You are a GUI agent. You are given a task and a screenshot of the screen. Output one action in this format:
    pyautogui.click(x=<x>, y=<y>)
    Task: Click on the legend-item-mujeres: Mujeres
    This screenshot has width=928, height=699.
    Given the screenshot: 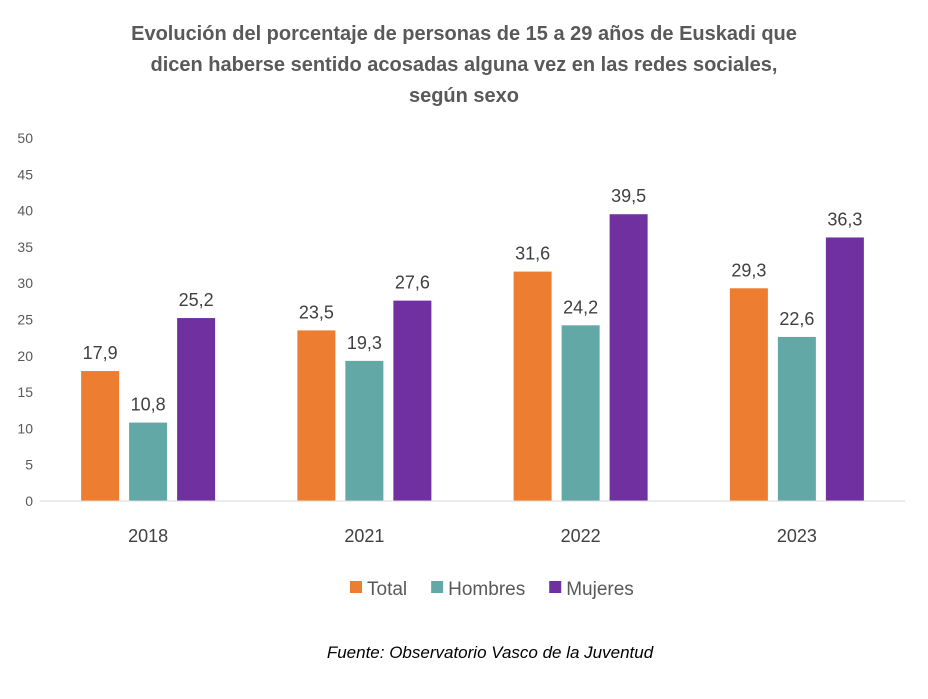 What is the action you would take?
    pyautogui.click(x=591, y=589)
    